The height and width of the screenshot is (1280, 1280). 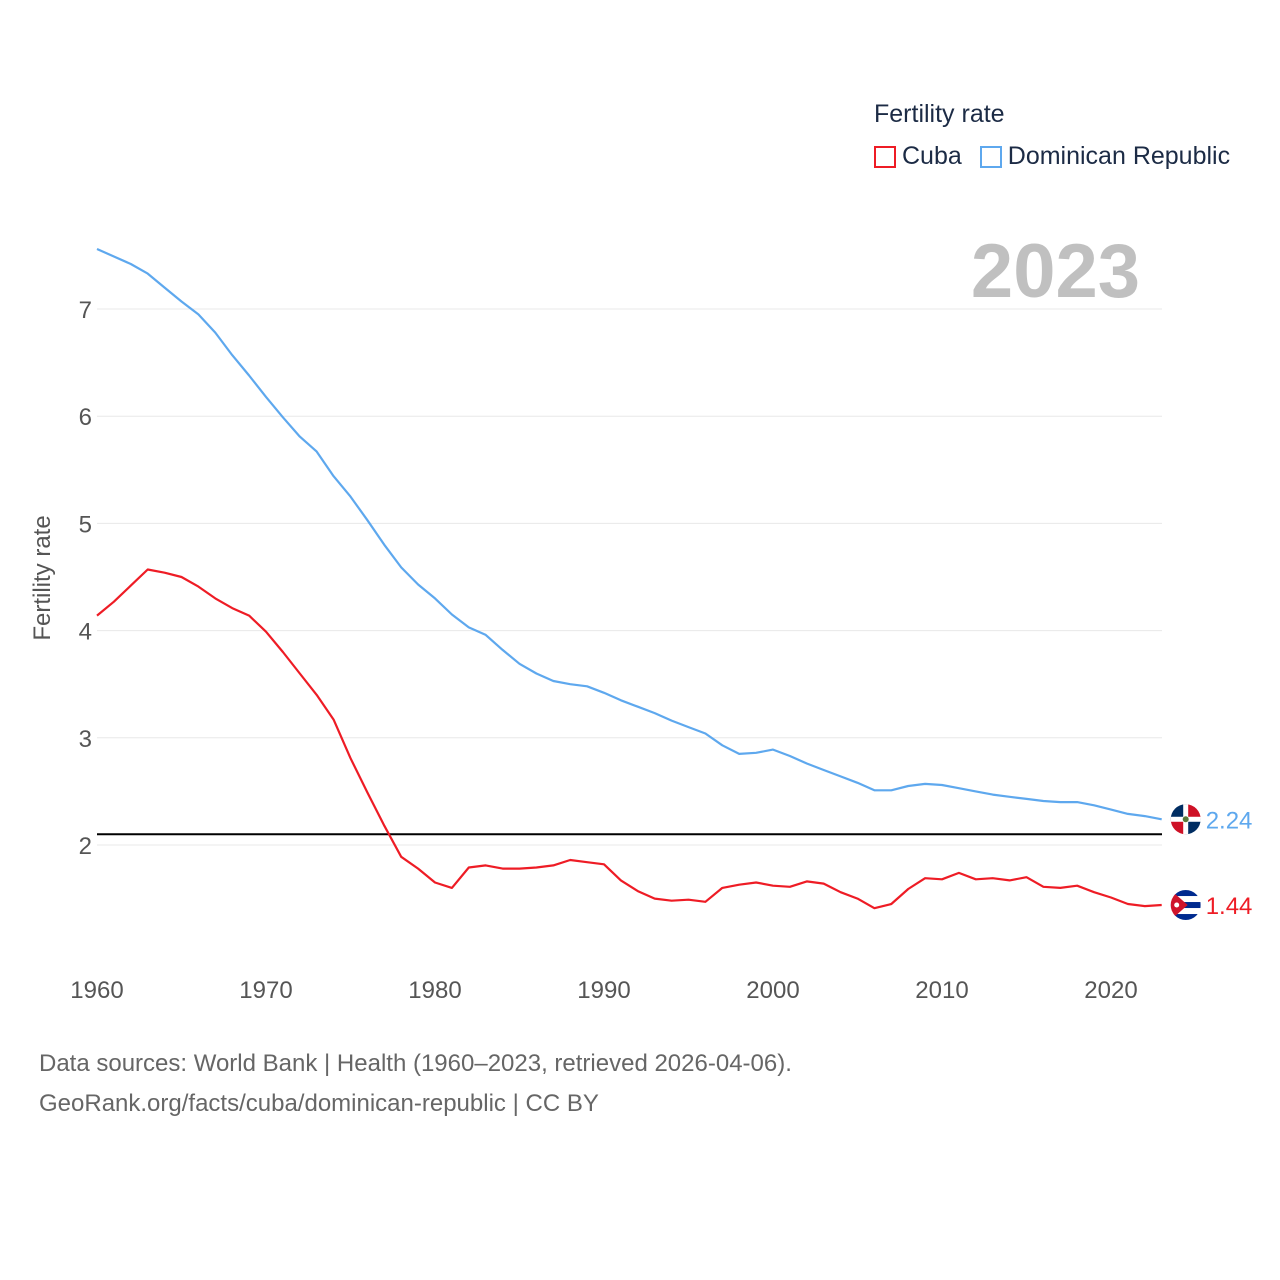 I want to click on legend-label-cuba: Cuba, so click(x=932, y=156).